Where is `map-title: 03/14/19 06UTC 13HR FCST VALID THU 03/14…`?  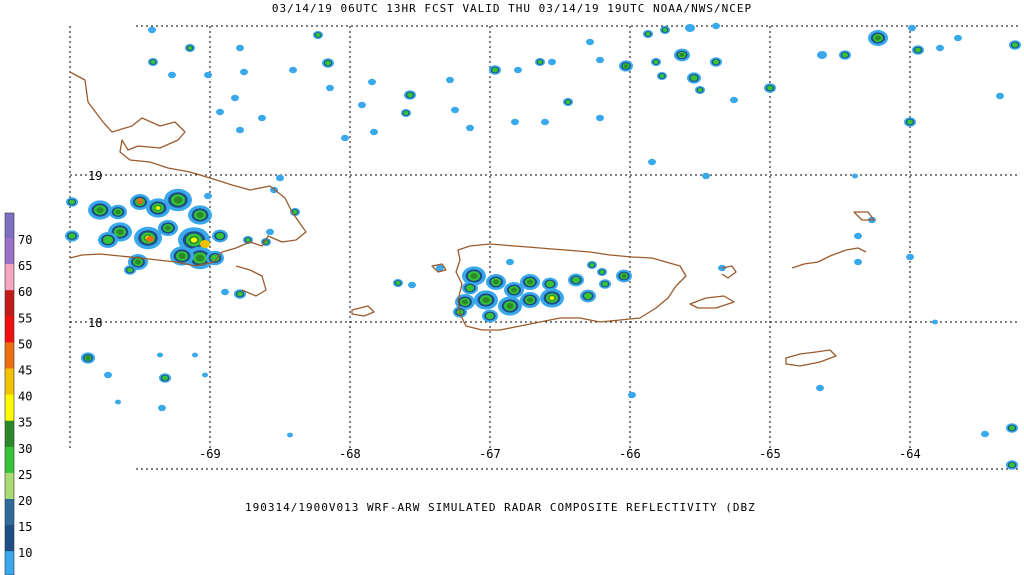
map-title: 03/14/19 06UTC 13HR FCST VALID THU 03/14… is located at coordinates (512, 8).